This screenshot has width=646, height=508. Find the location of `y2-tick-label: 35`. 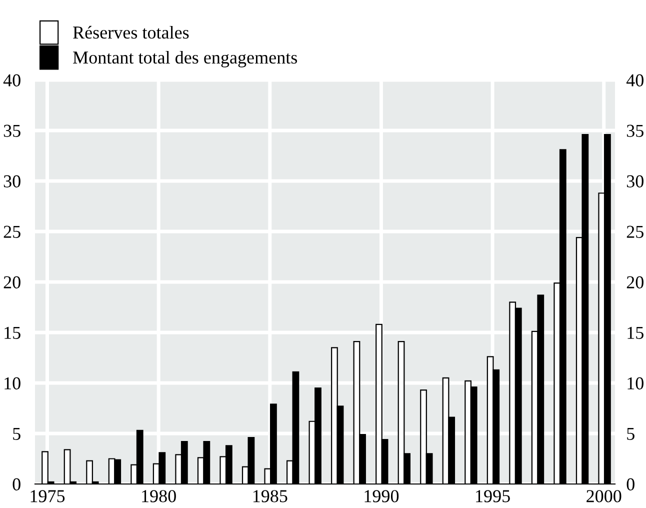

y2-tick-label: 35 is located at coordinates (635, 130).